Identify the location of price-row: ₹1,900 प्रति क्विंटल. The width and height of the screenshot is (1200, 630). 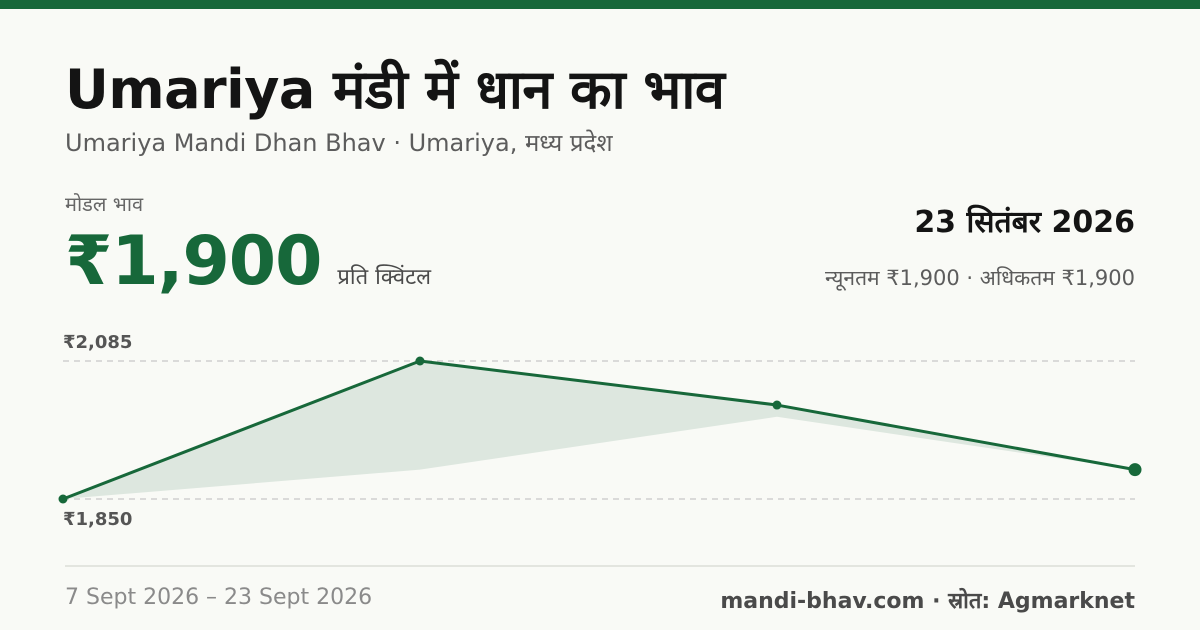
(248, 261).